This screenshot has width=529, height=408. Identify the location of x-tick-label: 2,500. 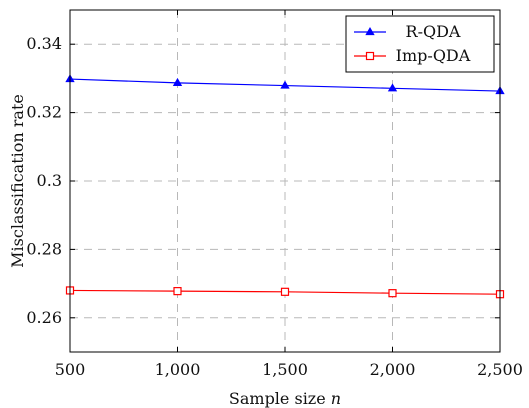
(500, 369).